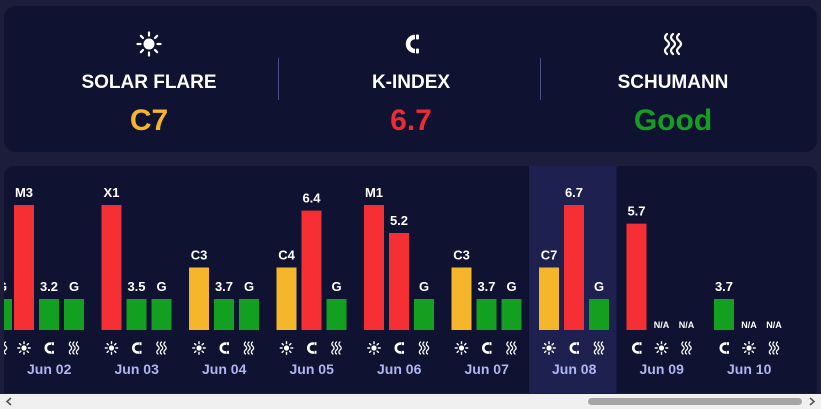 Image resolution: width=821 pixels, height=409 pixels. I want to click on date-label: Jun 02, so click(49, 369).